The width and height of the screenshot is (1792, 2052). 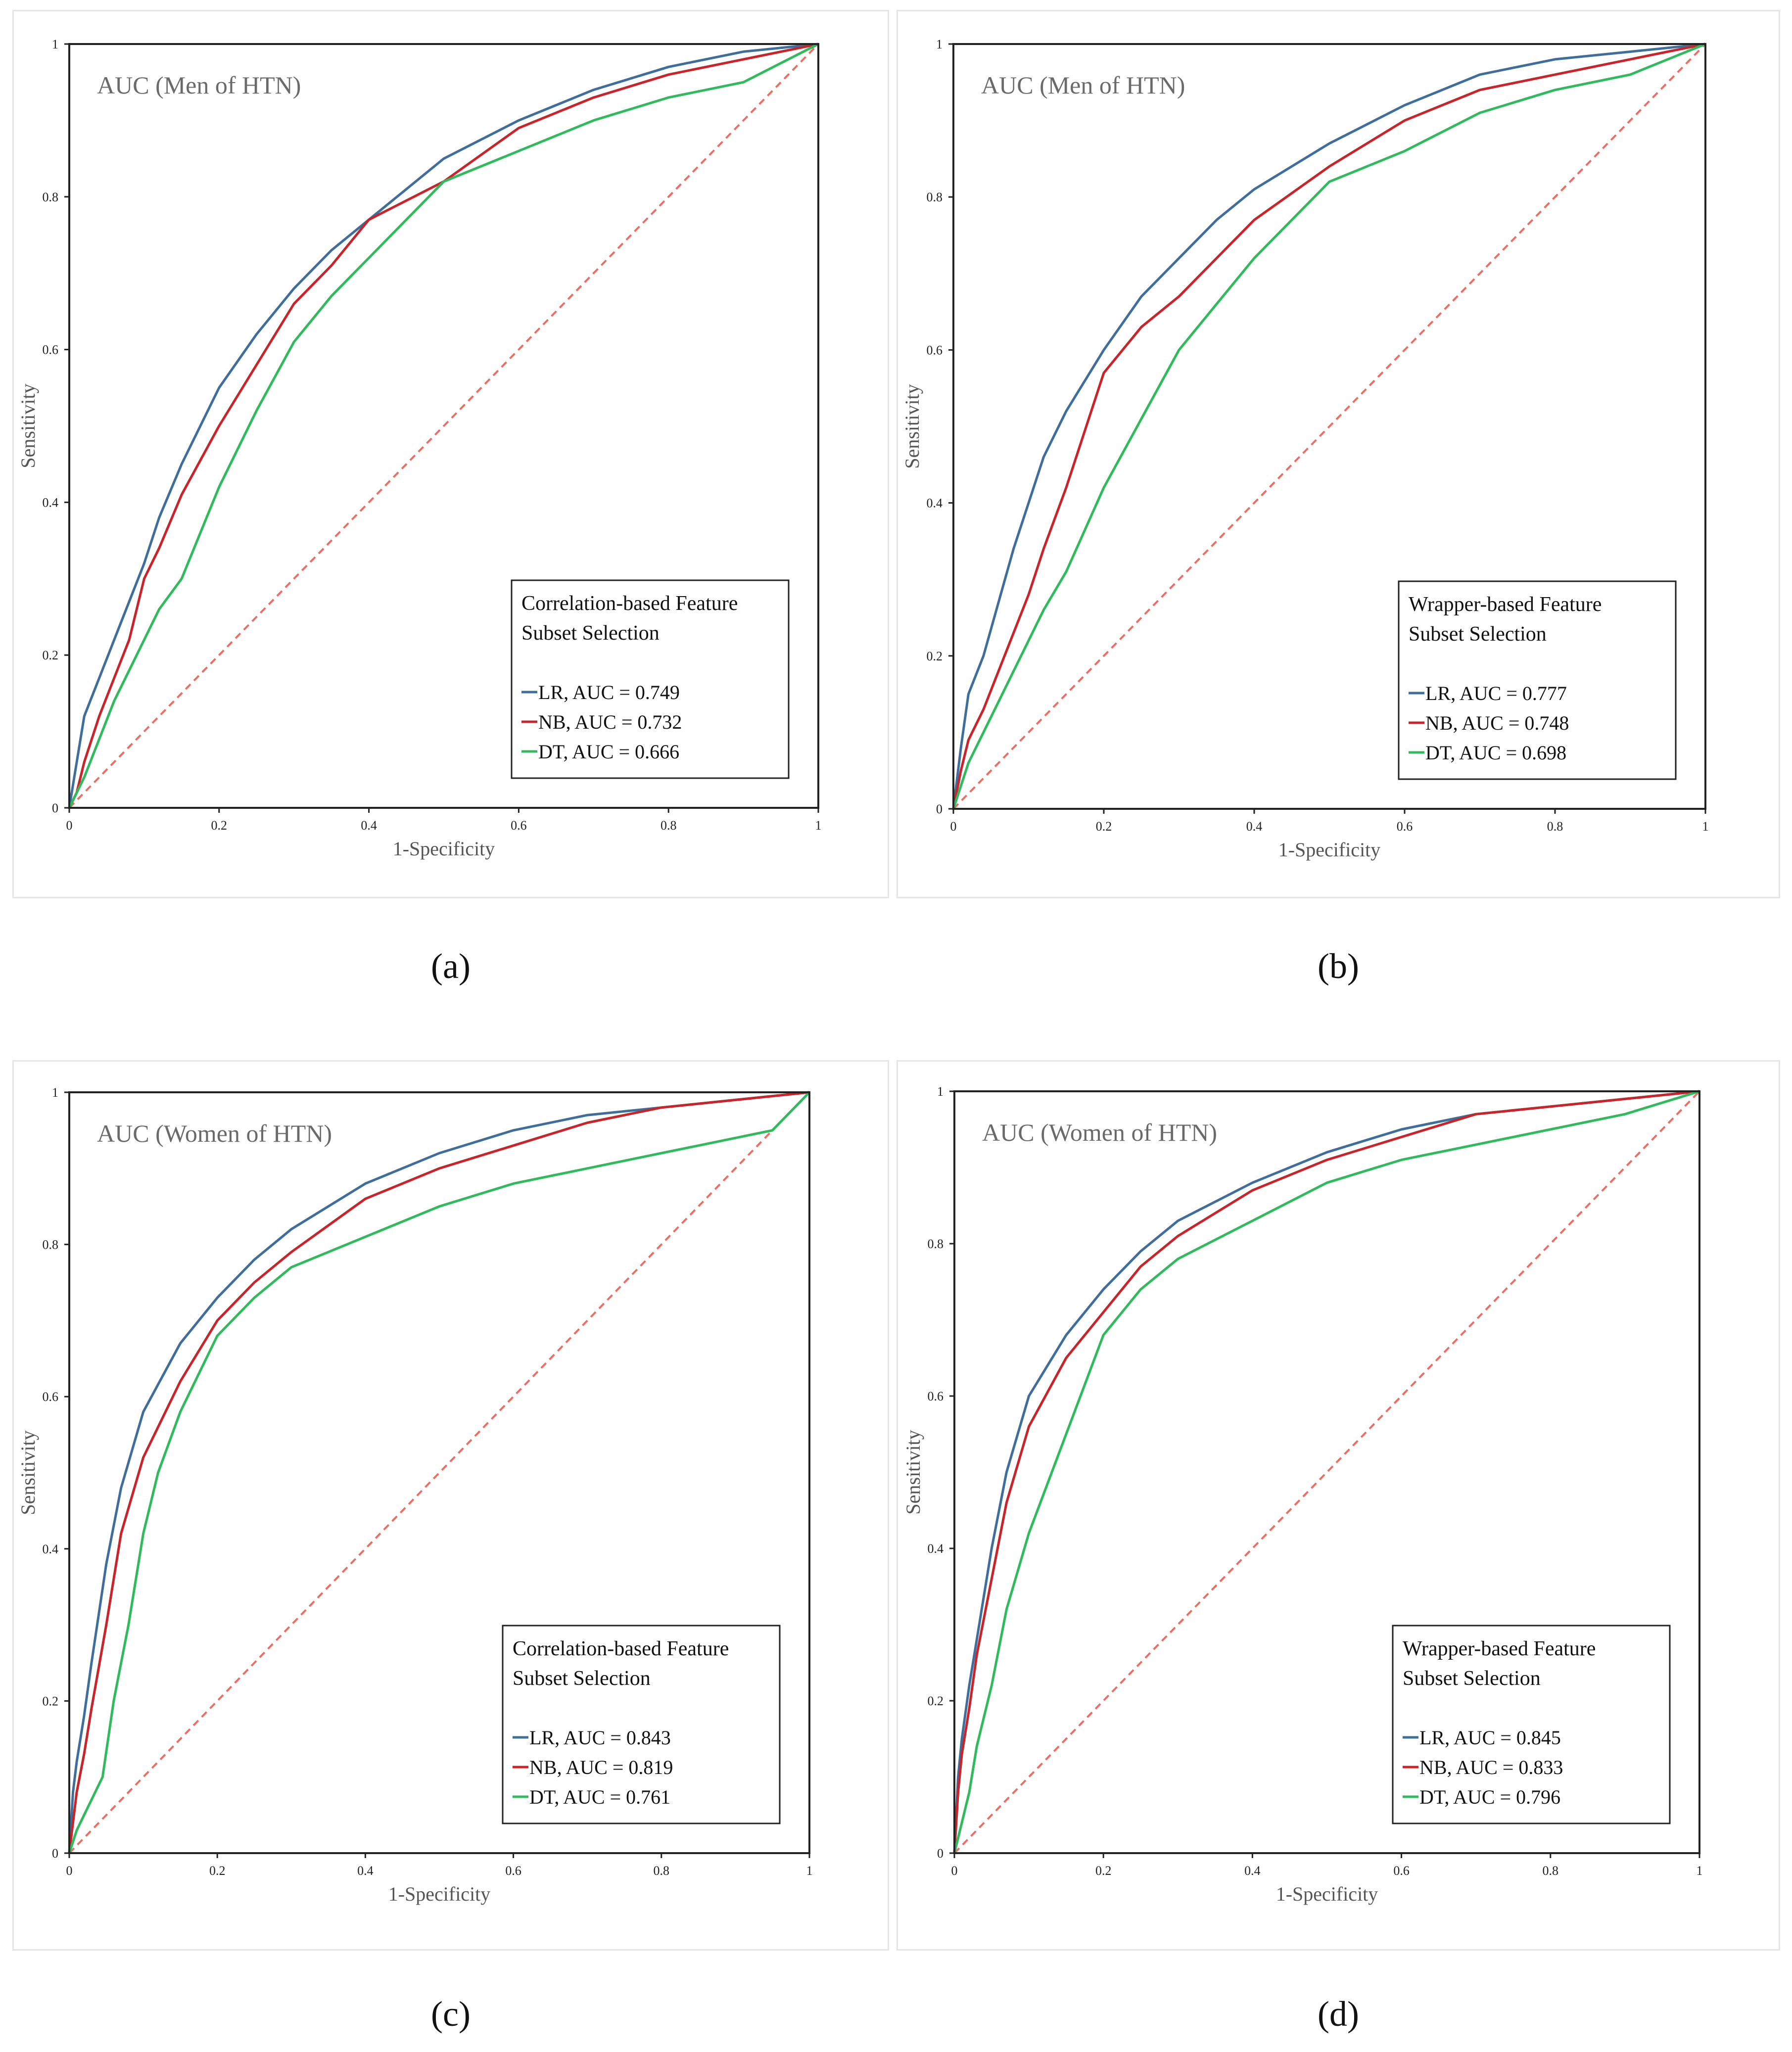 I want to click on legend-entry-lr: LR, AUC = 0.845, so click(x=1490, y=1738).